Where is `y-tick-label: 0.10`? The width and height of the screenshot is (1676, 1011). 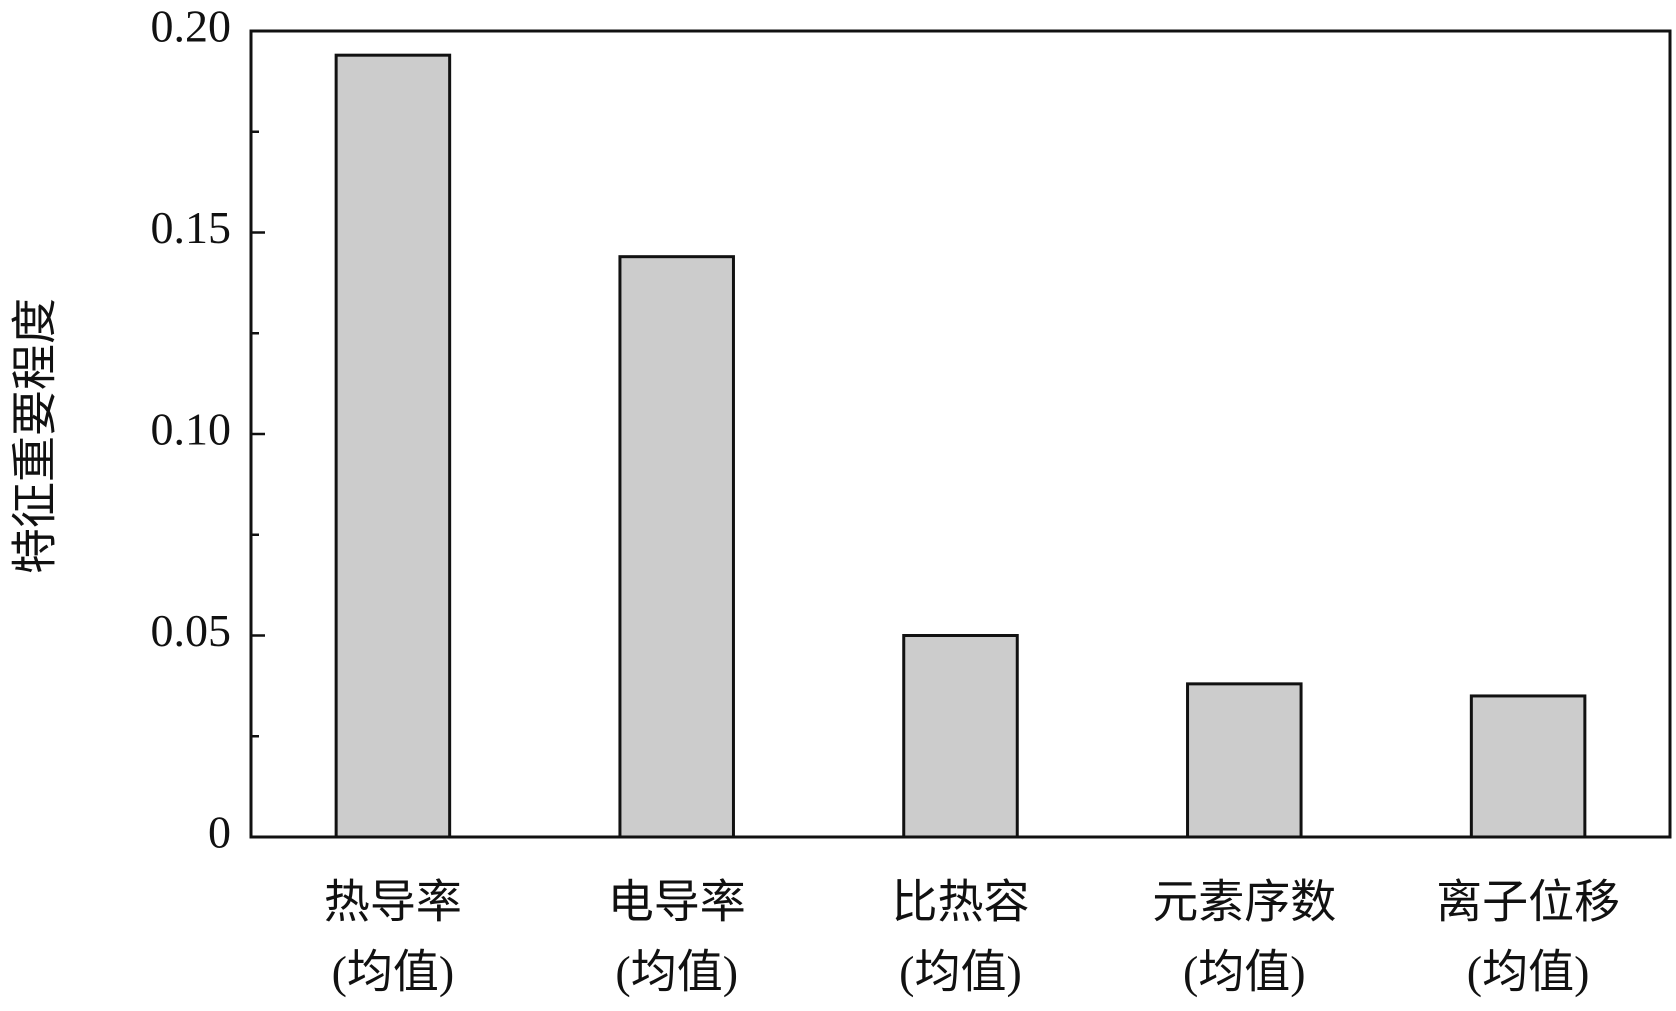
y-tick-label: 0.10 is located at coordinates (191, 429).